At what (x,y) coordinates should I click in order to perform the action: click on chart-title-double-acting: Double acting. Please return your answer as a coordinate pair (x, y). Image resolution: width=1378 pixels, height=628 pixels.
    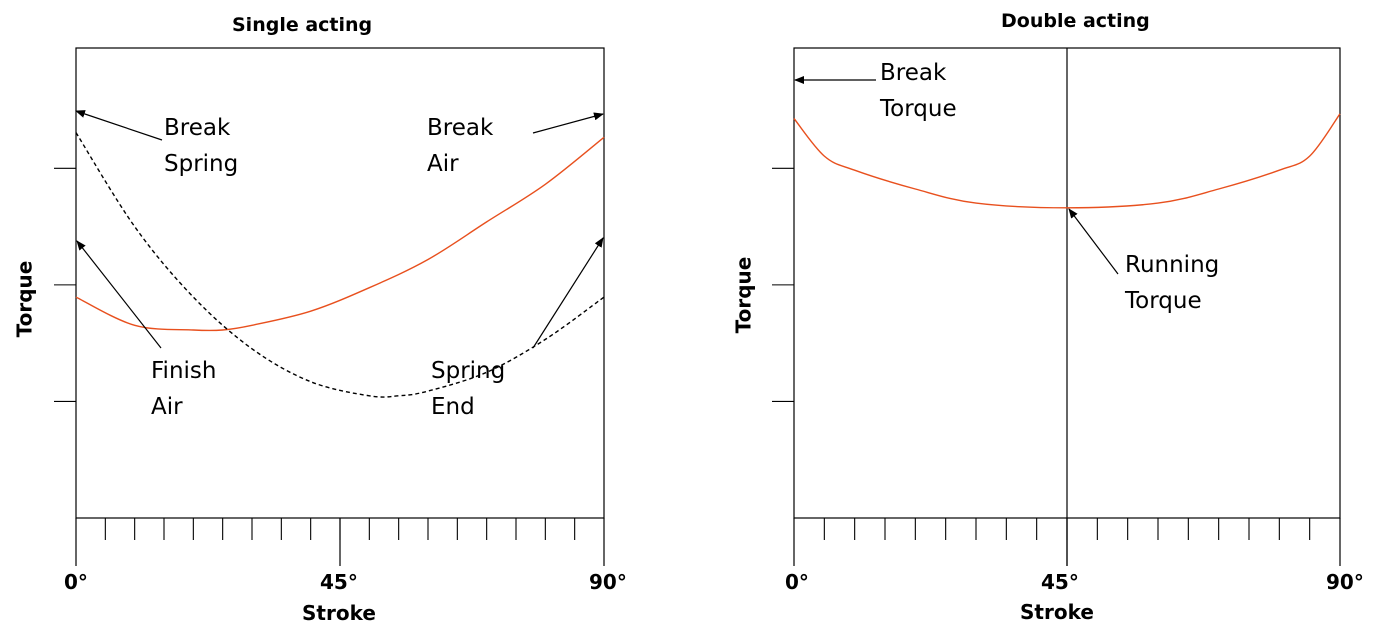
    Looking at the image, I should click on (1075, 21).